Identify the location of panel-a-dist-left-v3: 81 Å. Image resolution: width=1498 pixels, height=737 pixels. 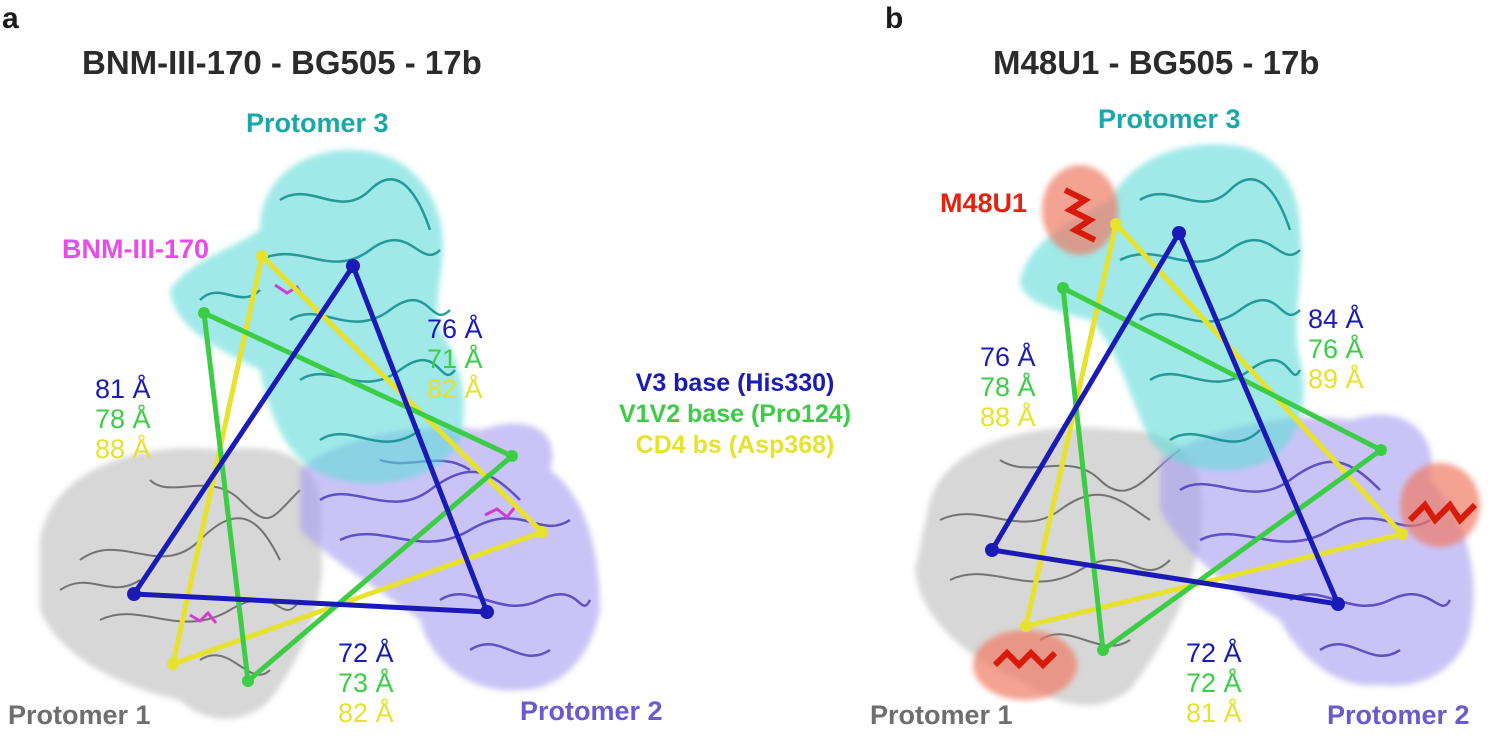
(123, 389).